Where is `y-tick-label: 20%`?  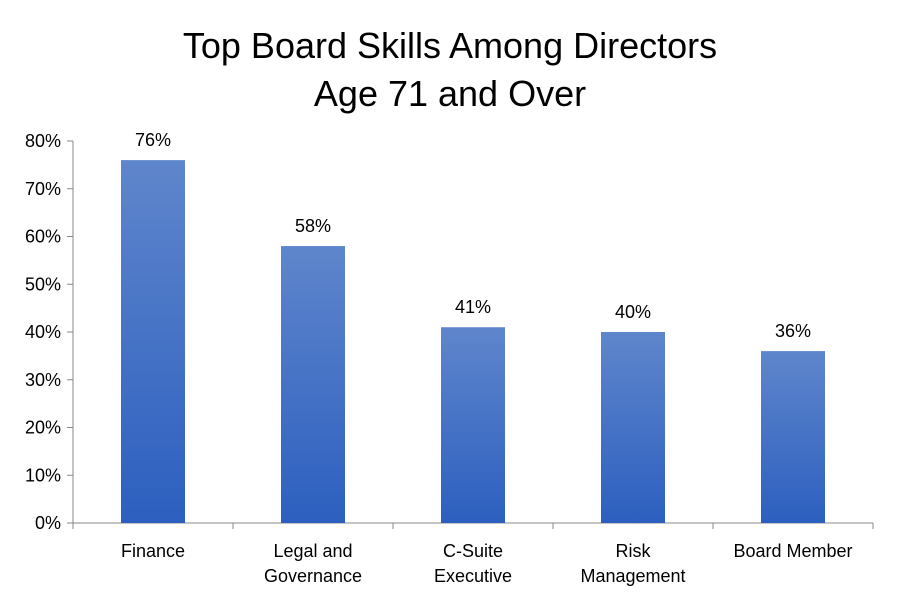
y-tick-label: 20% is located at coordinates (43, 428).